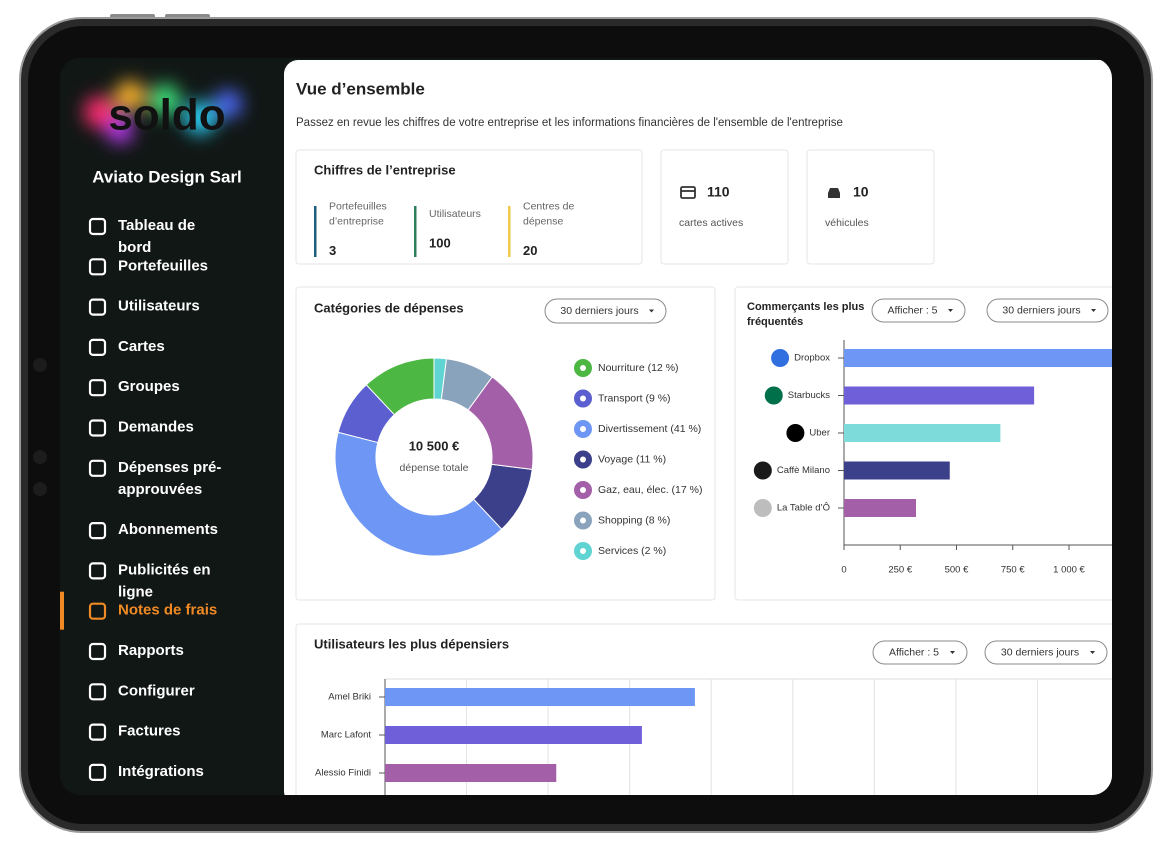 This screenshot has width=1170, height=852. I want to click on figure-accent, so click(509, 231).